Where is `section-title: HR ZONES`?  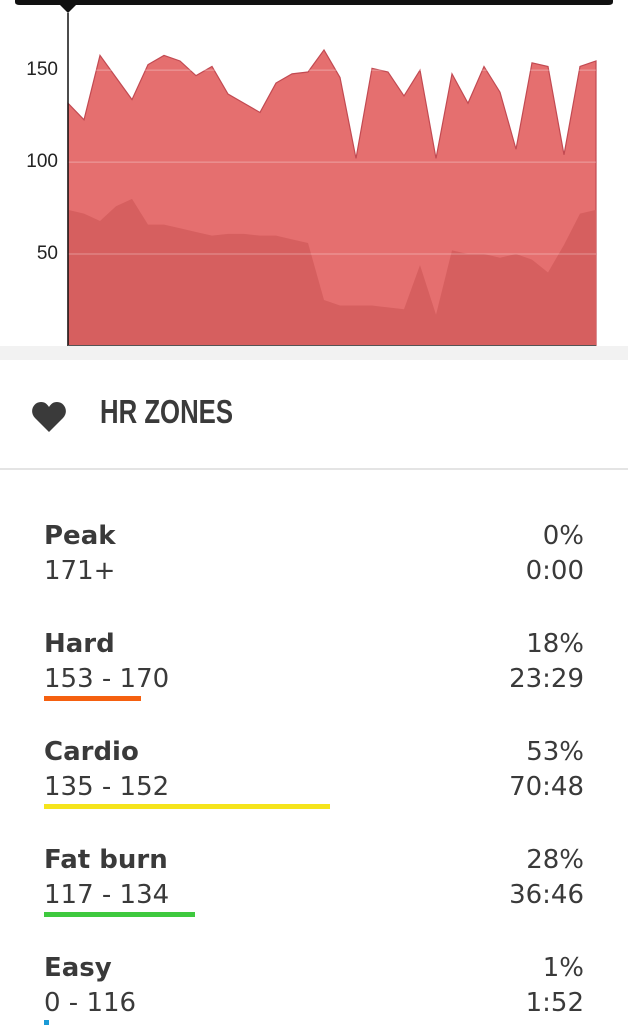 section-title: HR ZONES is located at coordinates (167, 411).